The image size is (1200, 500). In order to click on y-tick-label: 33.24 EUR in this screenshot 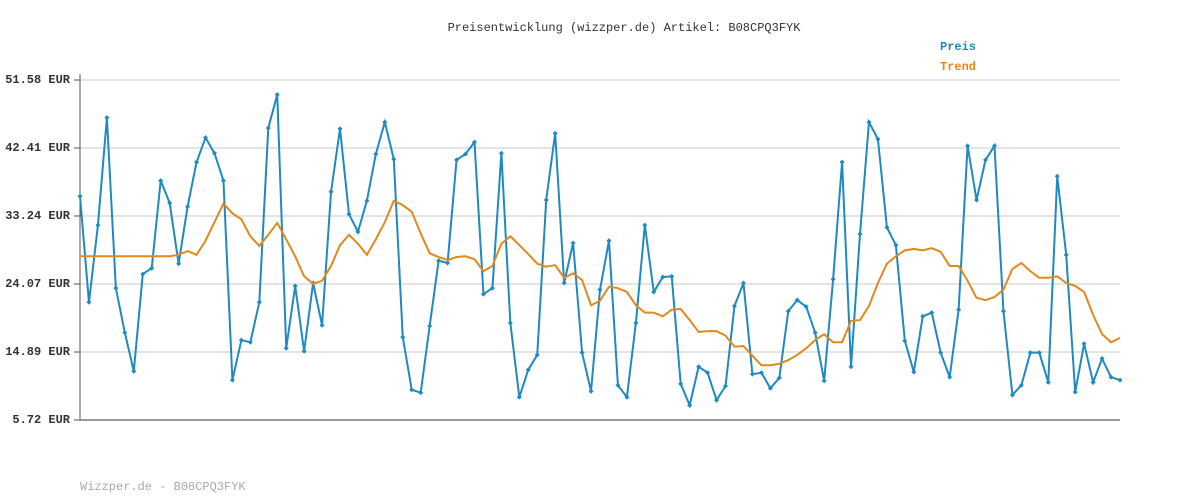, I will do `click(38, 216)`.